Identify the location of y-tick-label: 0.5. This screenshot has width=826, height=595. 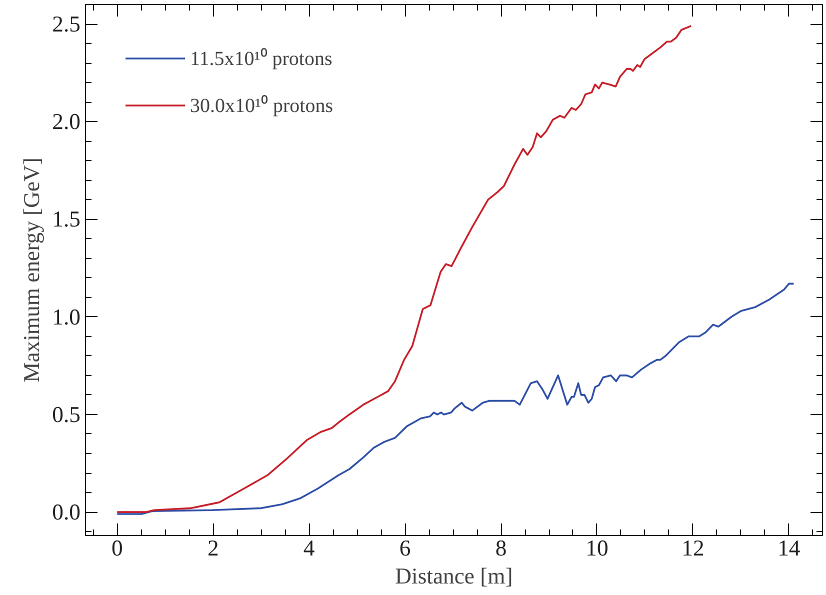
(66, 414).